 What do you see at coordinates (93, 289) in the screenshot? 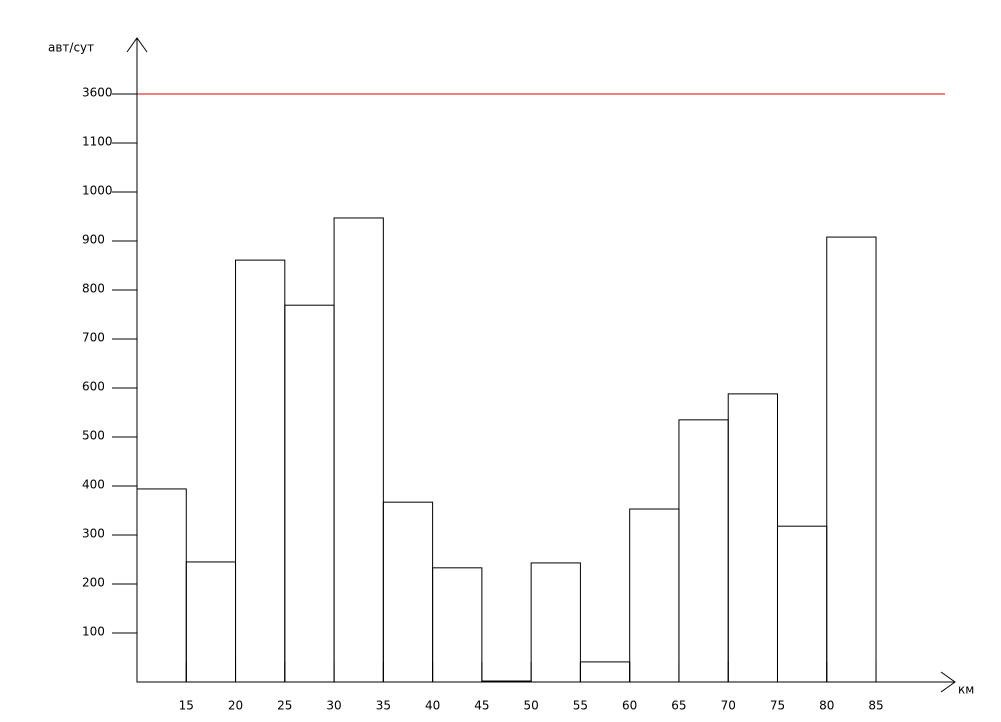
I see `y-tick-label: 800` at bounding box center [93, 289].